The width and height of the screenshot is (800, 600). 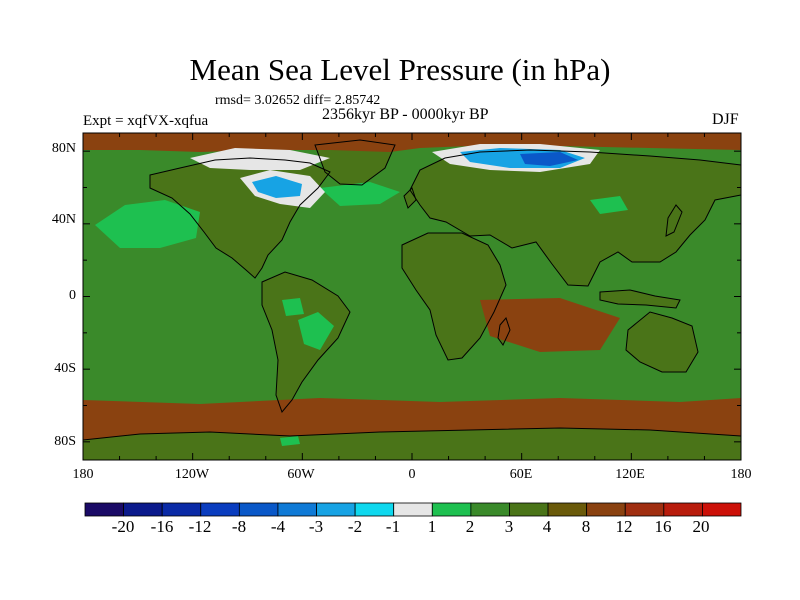 I want to click on coastline-australia, so click(x=662, y=342).